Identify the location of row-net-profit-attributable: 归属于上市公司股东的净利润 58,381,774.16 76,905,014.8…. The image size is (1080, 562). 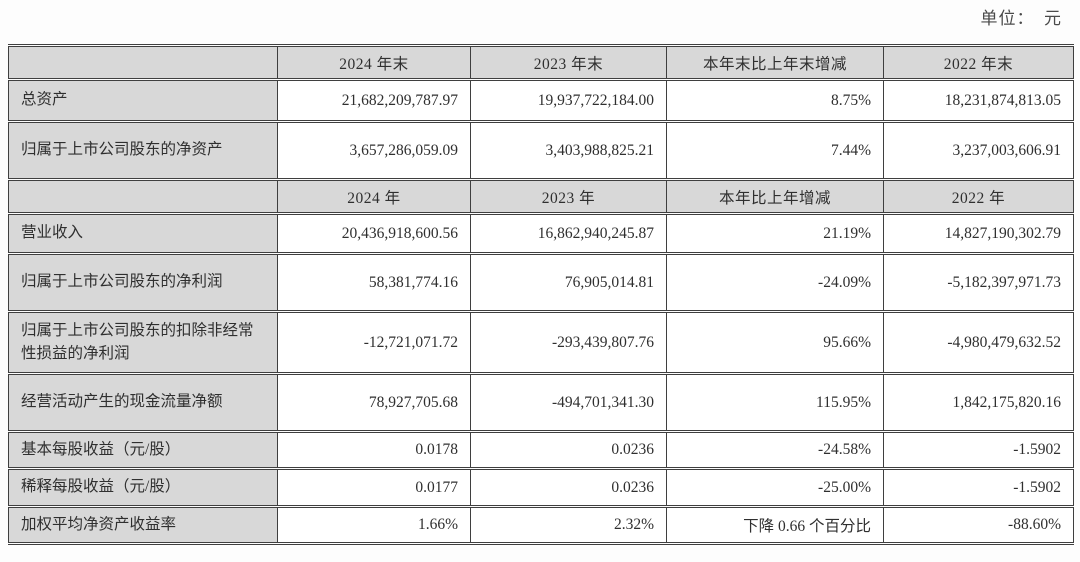
(541, 282).